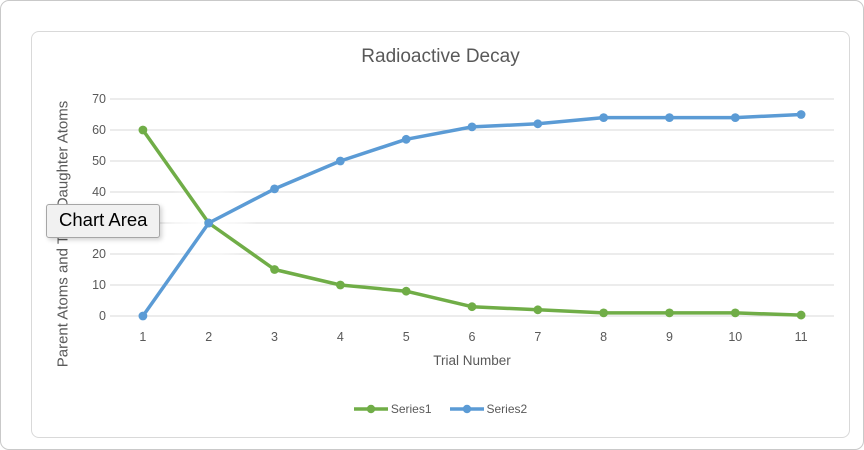 This screenshot has width=864, height=450. What do you see at coordinates (143, 337) in the screenshot?
I see `x-tick-label: 1` at bounding box center [143, 337].